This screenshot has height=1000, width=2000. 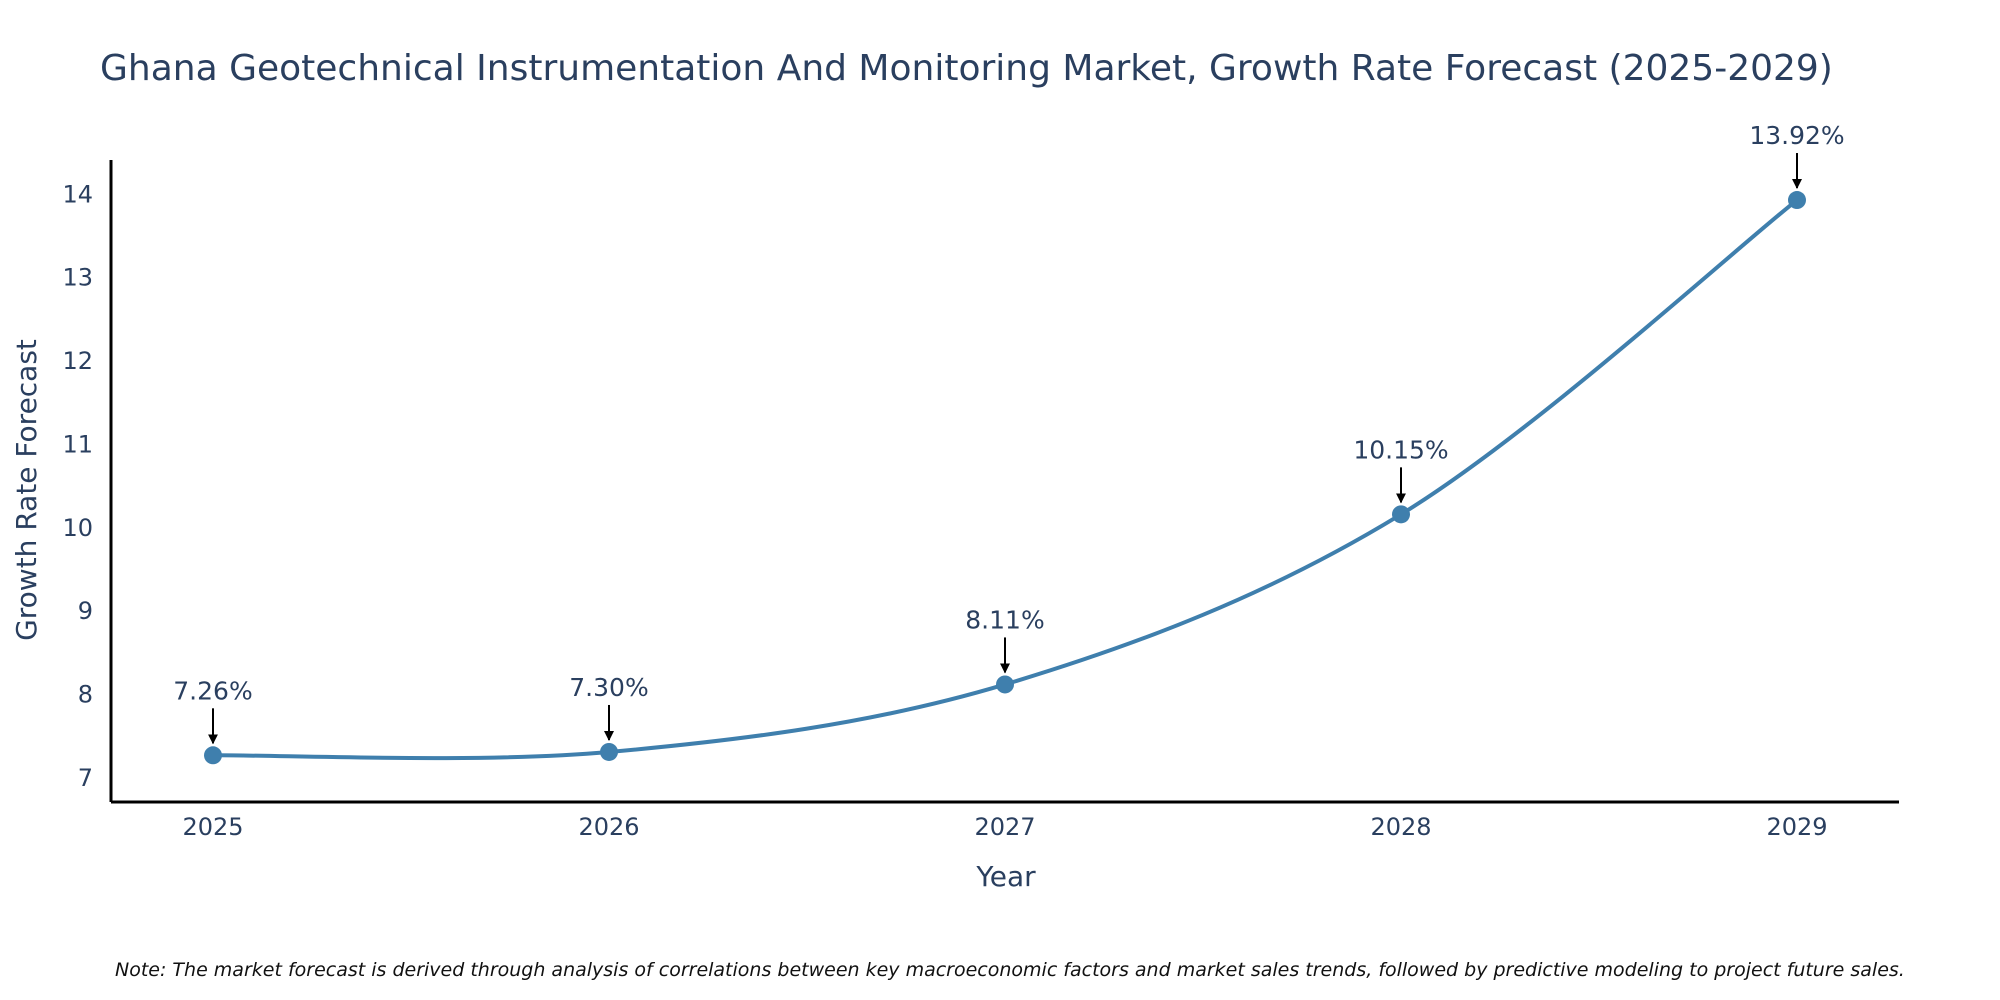 I want to click on x-axis-ticks: 2025 2026 2027 2028 2029, so click(x=1004, y=827).